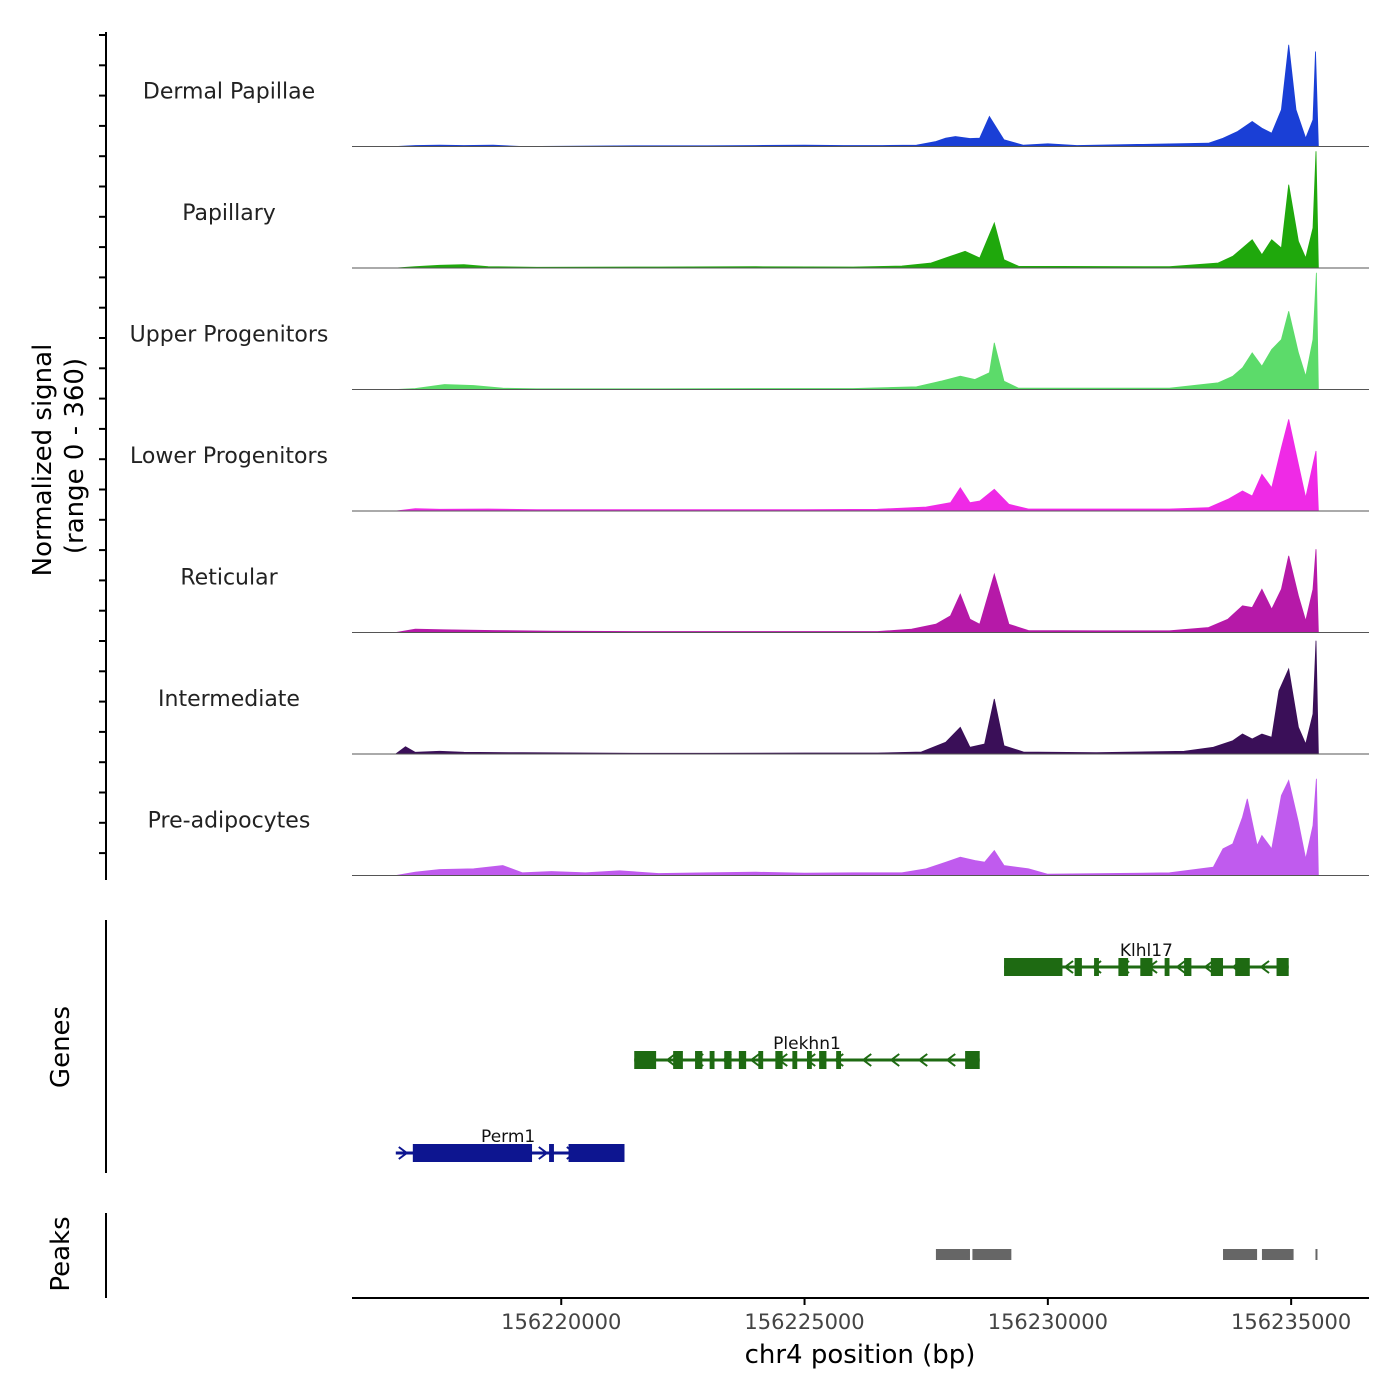  I want to click on gene-label: Klhl17, so click(1146, 951).